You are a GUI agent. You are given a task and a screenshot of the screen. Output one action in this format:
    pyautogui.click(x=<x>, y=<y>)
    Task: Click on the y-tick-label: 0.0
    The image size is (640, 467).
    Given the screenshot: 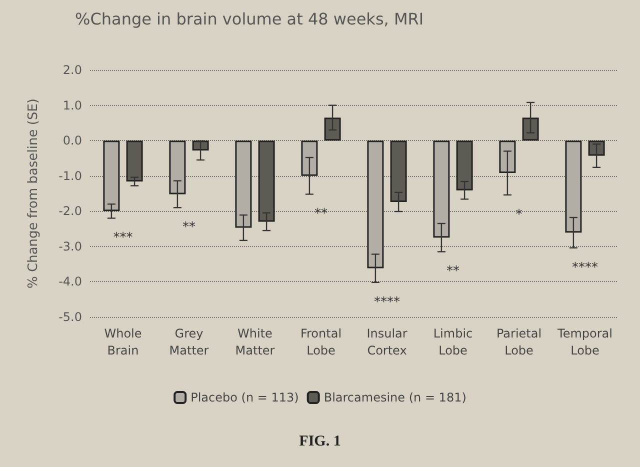 What is the action you would take?
    pyautogui.click(x=72, y=141)
    